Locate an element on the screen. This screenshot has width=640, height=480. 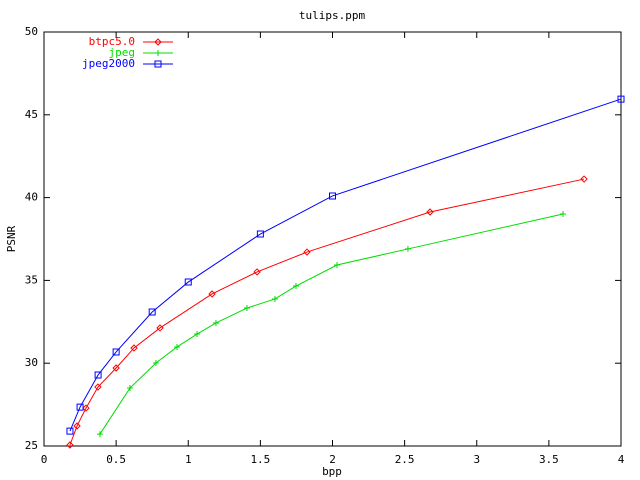
y-tick-label: 35 is located at coordinates (31, 279).